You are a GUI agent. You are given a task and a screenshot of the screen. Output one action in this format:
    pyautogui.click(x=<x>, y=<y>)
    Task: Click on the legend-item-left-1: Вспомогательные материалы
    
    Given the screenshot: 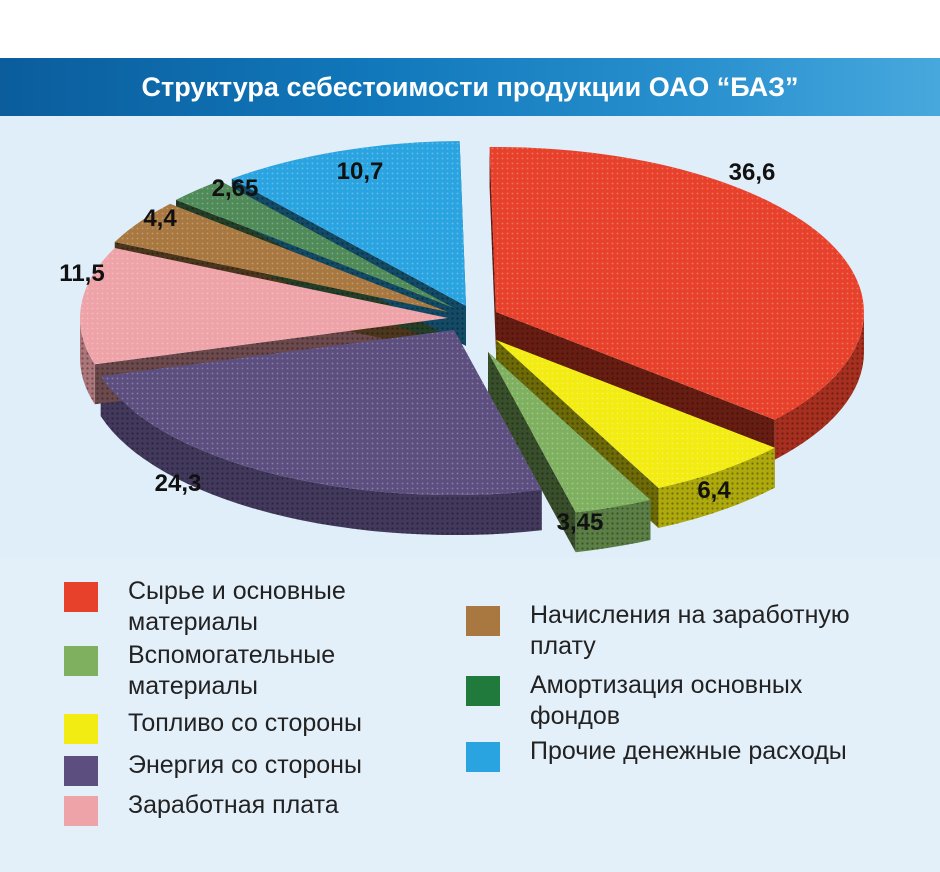 What is the action you would take?
    pyautogui.click(x=199, y=671)
    